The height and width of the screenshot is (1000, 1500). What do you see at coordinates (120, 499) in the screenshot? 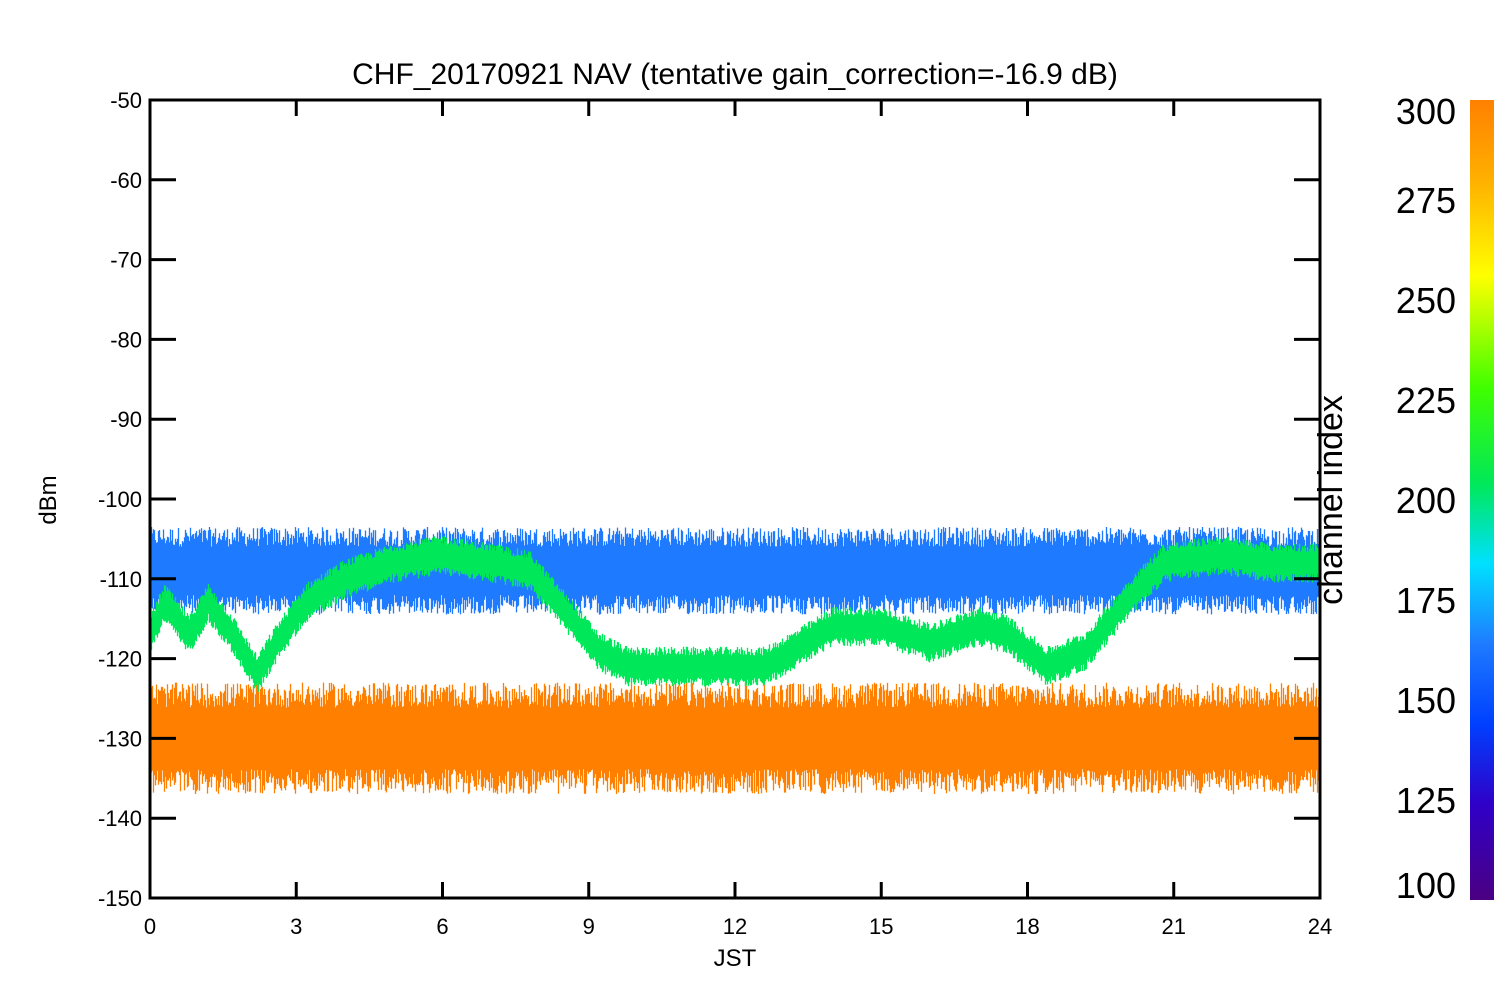
I see `y-tick-label: -100` at bounding box center [120, 499].